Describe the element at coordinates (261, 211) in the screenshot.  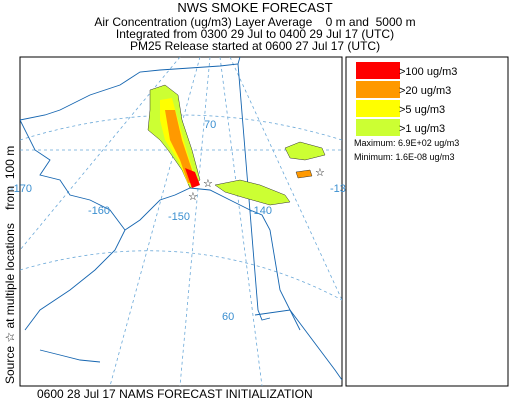
I see `map-label: -140` at that location.